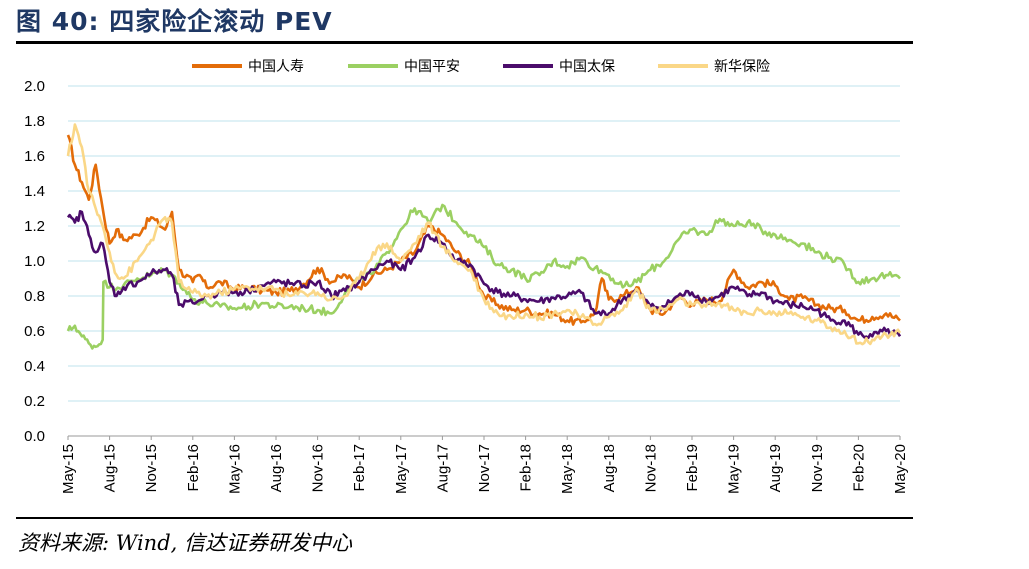  Describe the element at coordinates (432, 67) in the screenshot. I see `legend-label: 中国平安` at that location.